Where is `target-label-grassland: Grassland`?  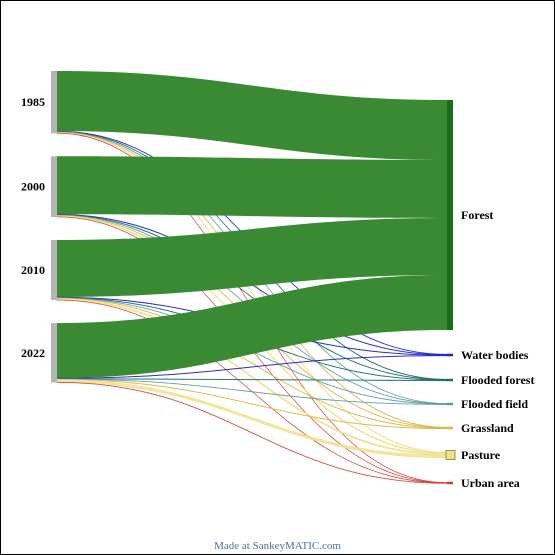
target-label-grassland: Grassland is located at coordinates (487, 428).